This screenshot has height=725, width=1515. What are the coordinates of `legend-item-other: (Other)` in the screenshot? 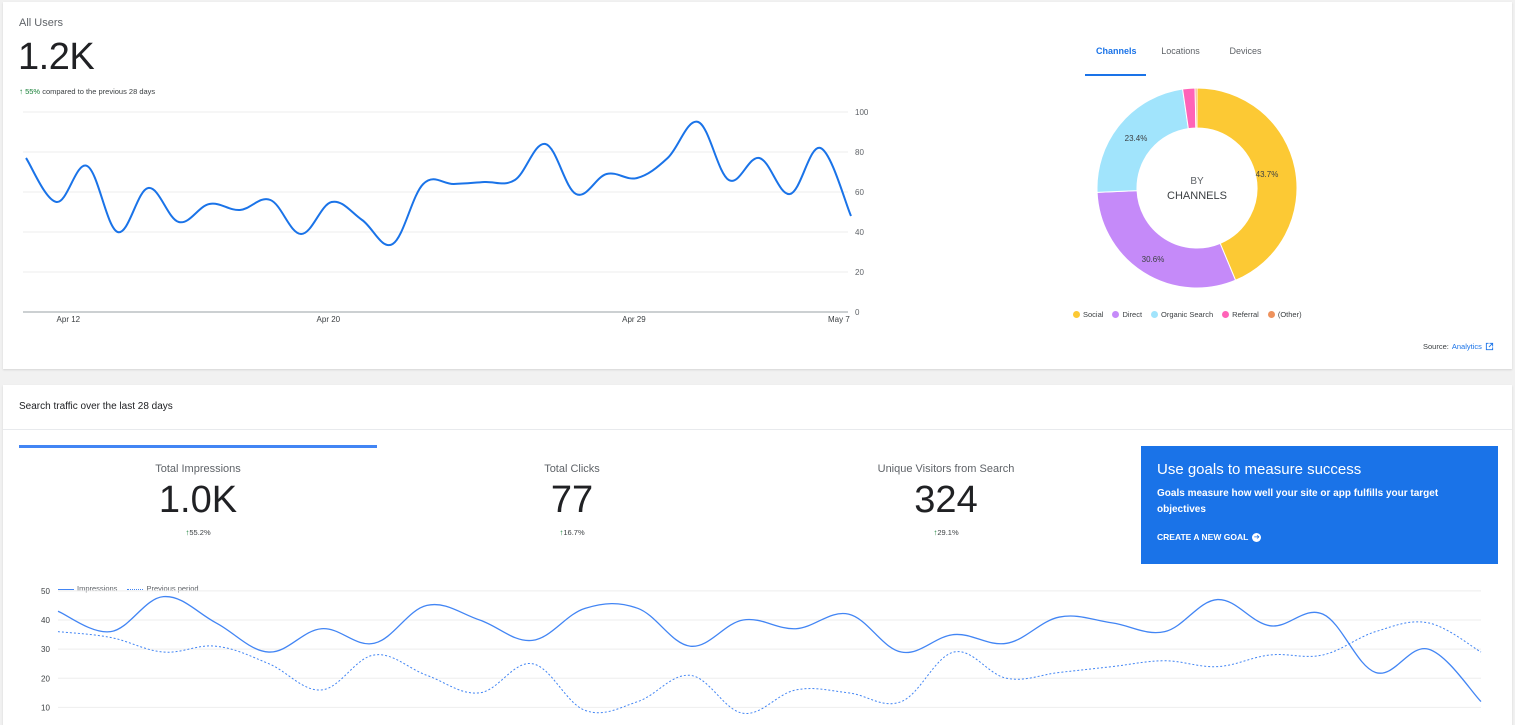 It's located at (1284, 314).